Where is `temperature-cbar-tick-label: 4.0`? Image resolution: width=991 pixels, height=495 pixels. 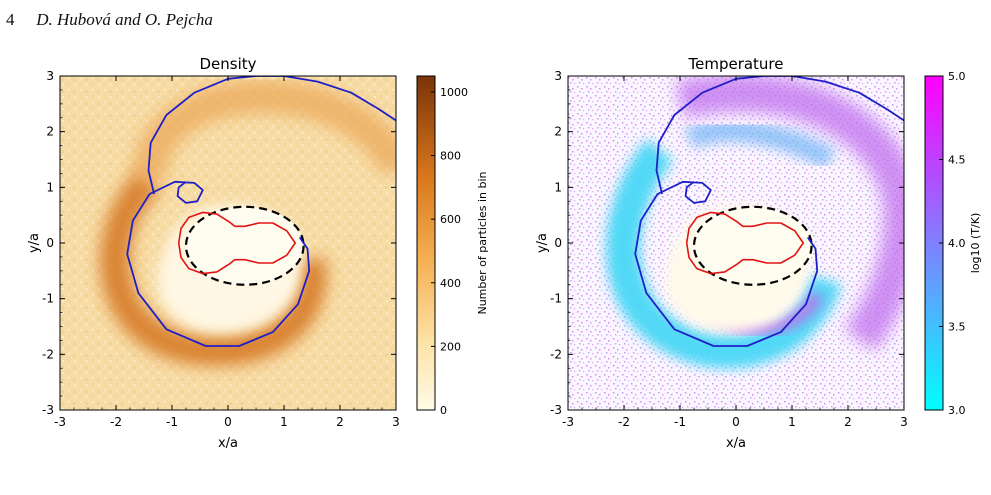 temperature-cbar-tick-label: 4.0 is located at coordinates (957, 243).